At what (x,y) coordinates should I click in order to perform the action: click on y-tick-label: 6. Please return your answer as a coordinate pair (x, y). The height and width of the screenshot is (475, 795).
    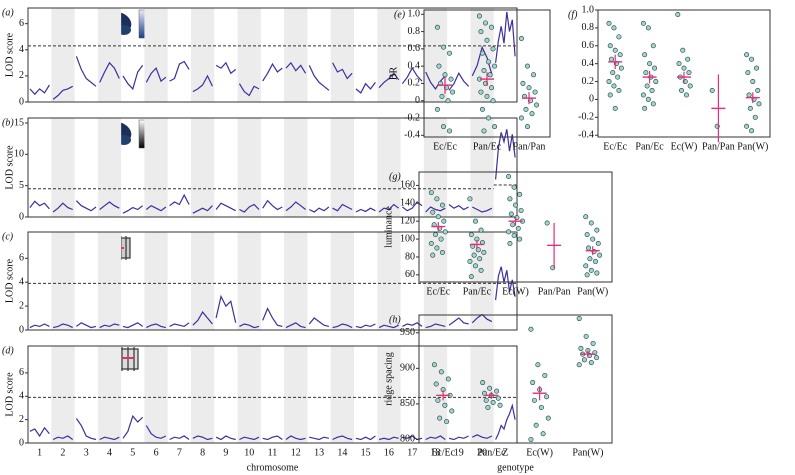
    Looking at the image, I should click on (21, 258).